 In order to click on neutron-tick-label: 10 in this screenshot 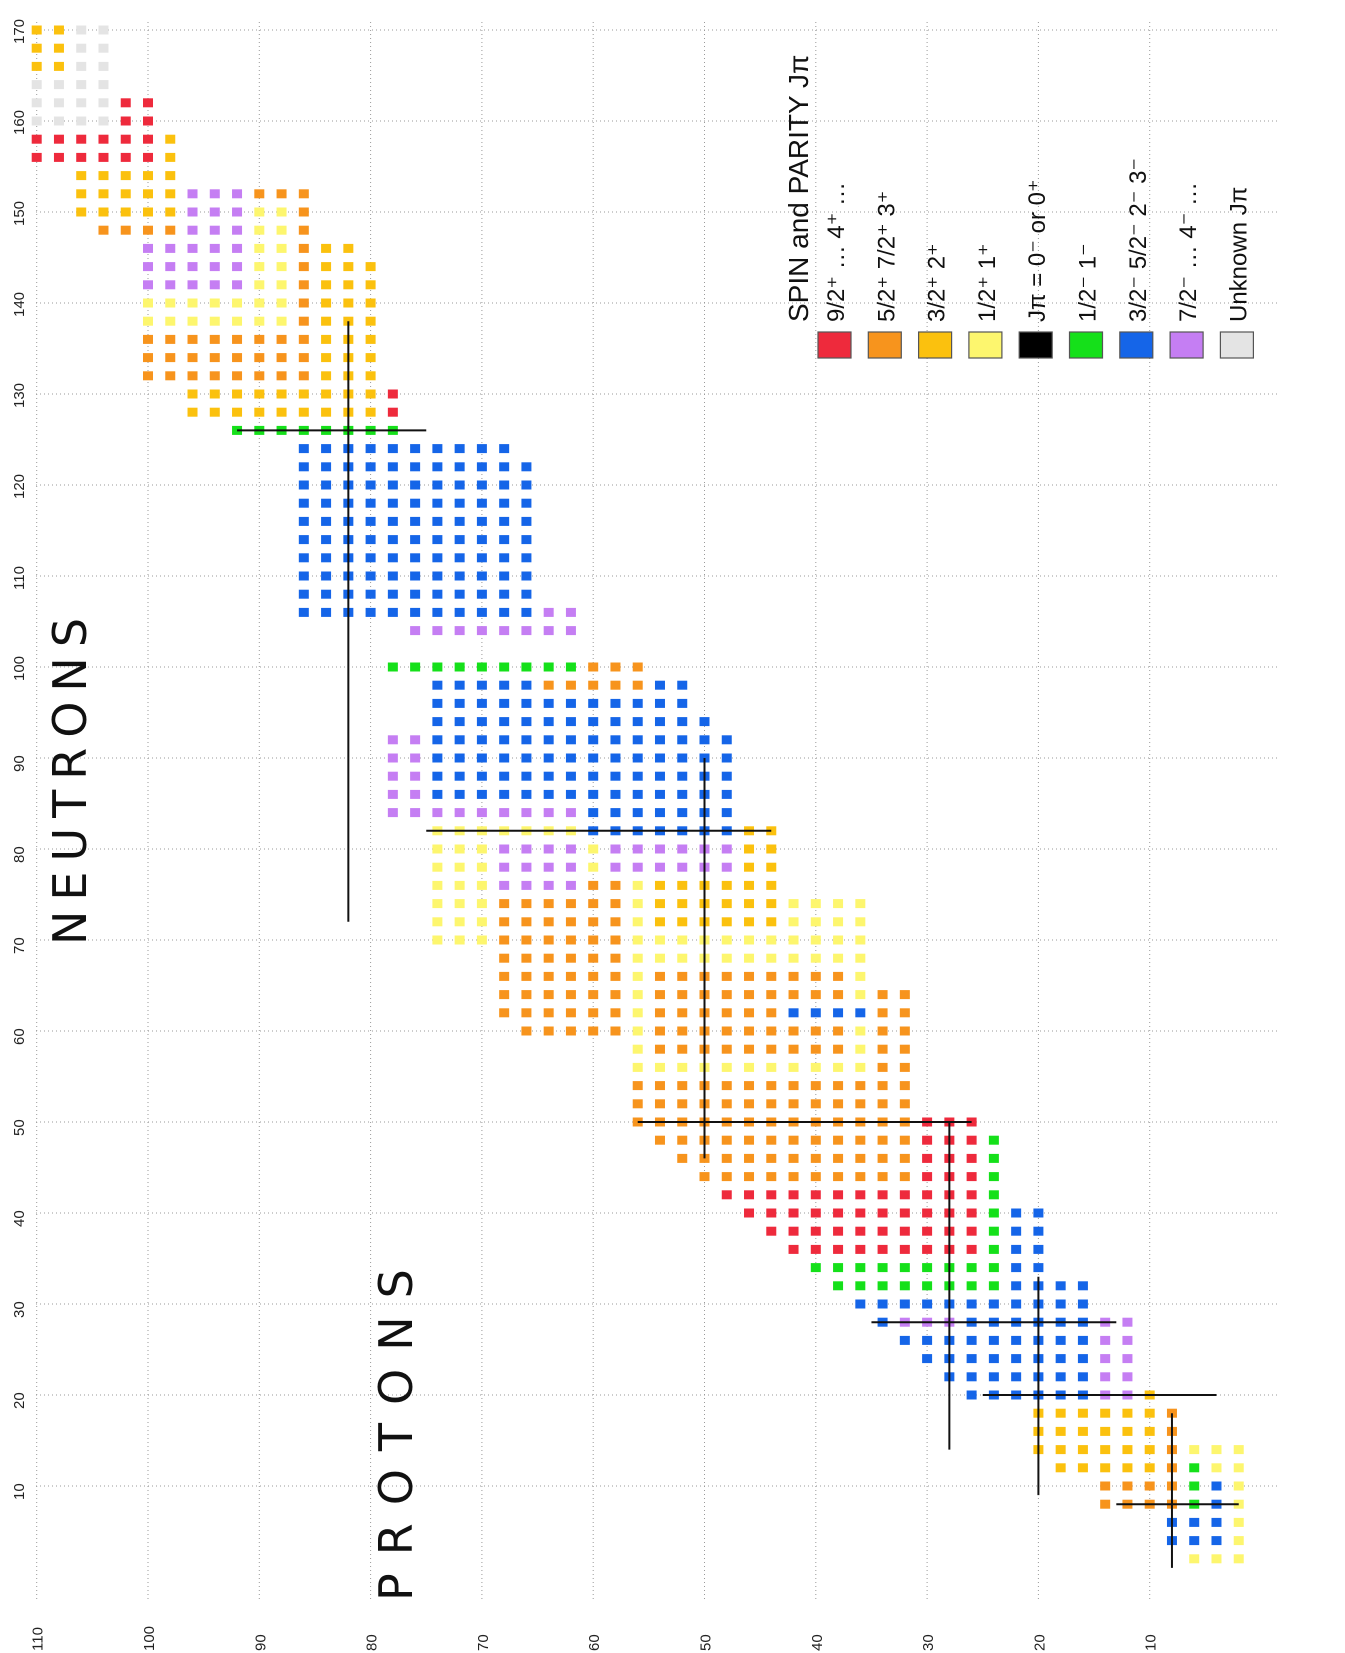, I will do `click(19, 1491)`.